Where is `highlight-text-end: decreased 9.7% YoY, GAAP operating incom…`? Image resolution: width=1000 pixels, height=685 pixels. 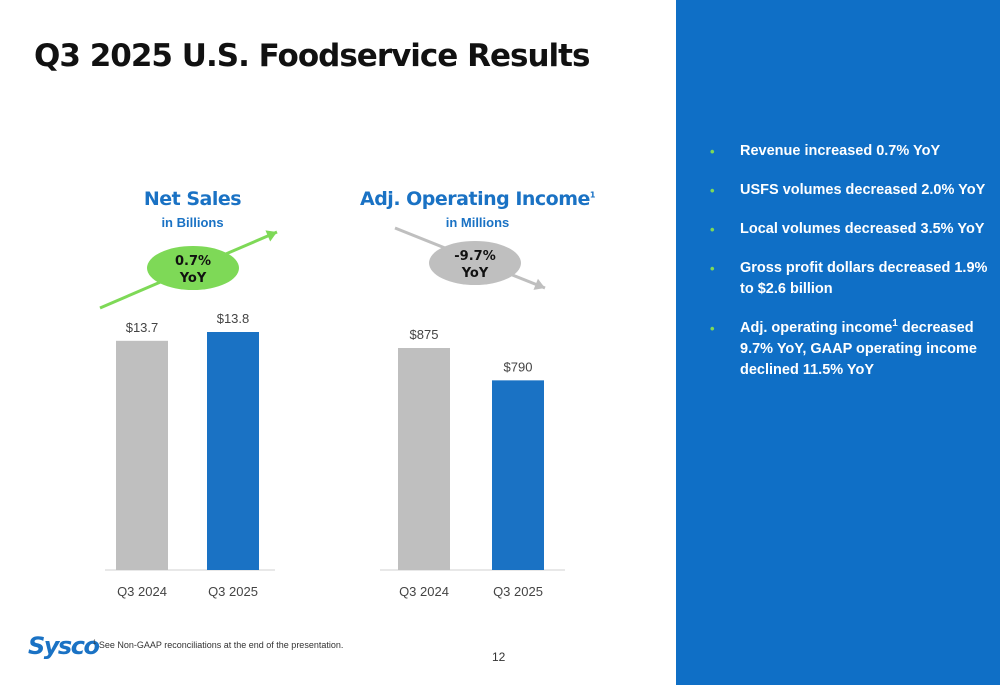 highlight-text-end: decreased 9.7% YoY, GAAP operating incom… is located at coordinates (858, 349).